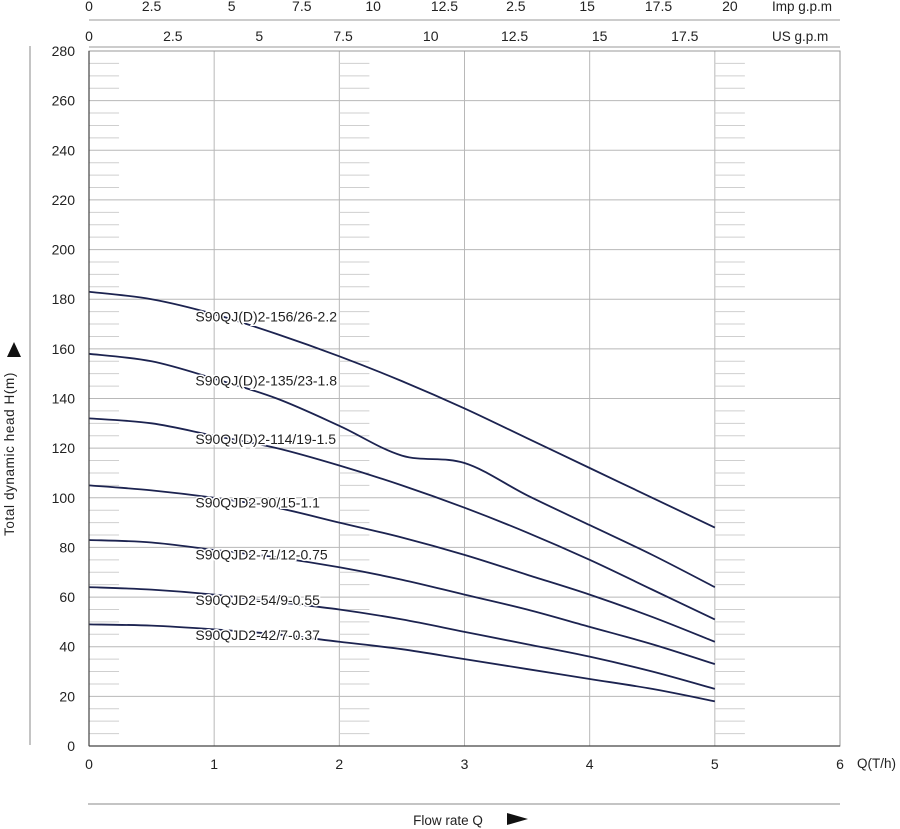 The image size is (900, 829). Describe the element at coordinates (64, 349) in the screenshot. I see `y-tick-label: 160` at that location.